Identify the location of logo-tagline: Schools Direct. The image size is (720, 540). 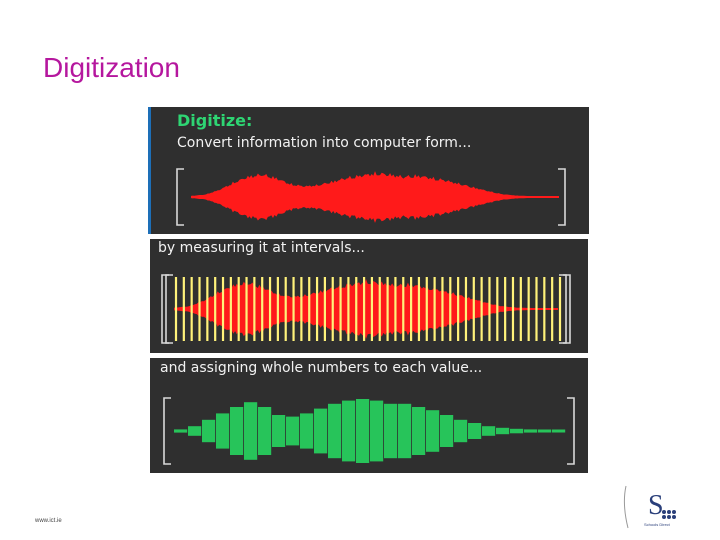
(657, 524).